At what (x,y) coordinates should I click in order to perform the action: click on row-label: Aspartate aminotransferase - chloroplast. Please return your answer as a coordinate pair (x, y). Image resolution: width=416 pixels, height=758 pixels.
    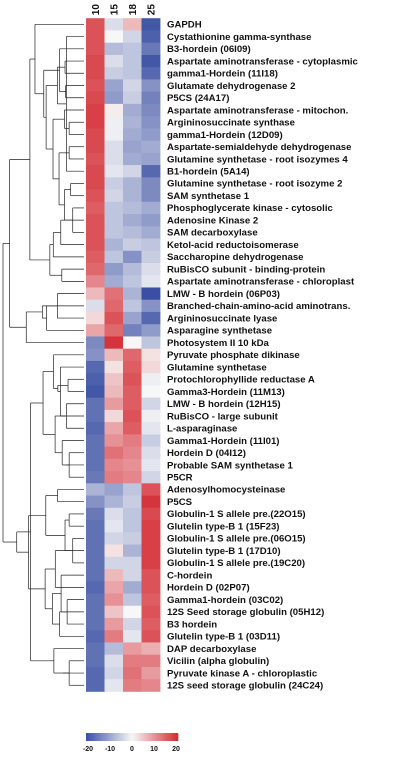
    Looking at the image, I should click on (261, 282).